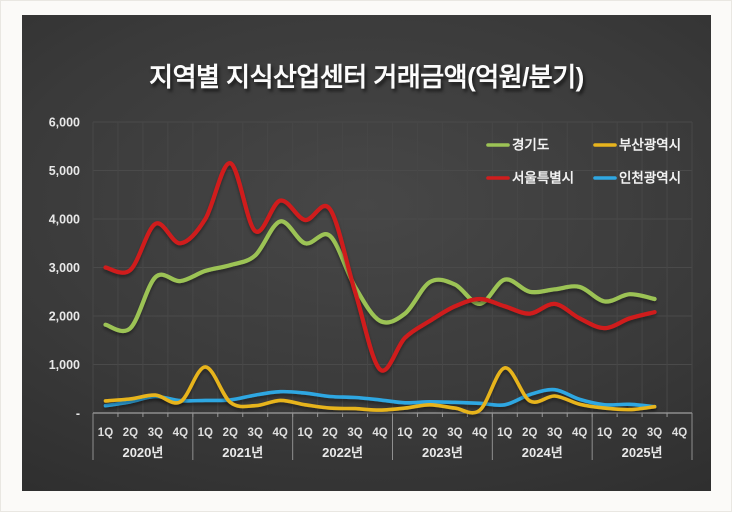 The width and height of the screenshot is (732, 512). I want to click on legend-label-gyeonggi: 경기도, so click(531, 145).